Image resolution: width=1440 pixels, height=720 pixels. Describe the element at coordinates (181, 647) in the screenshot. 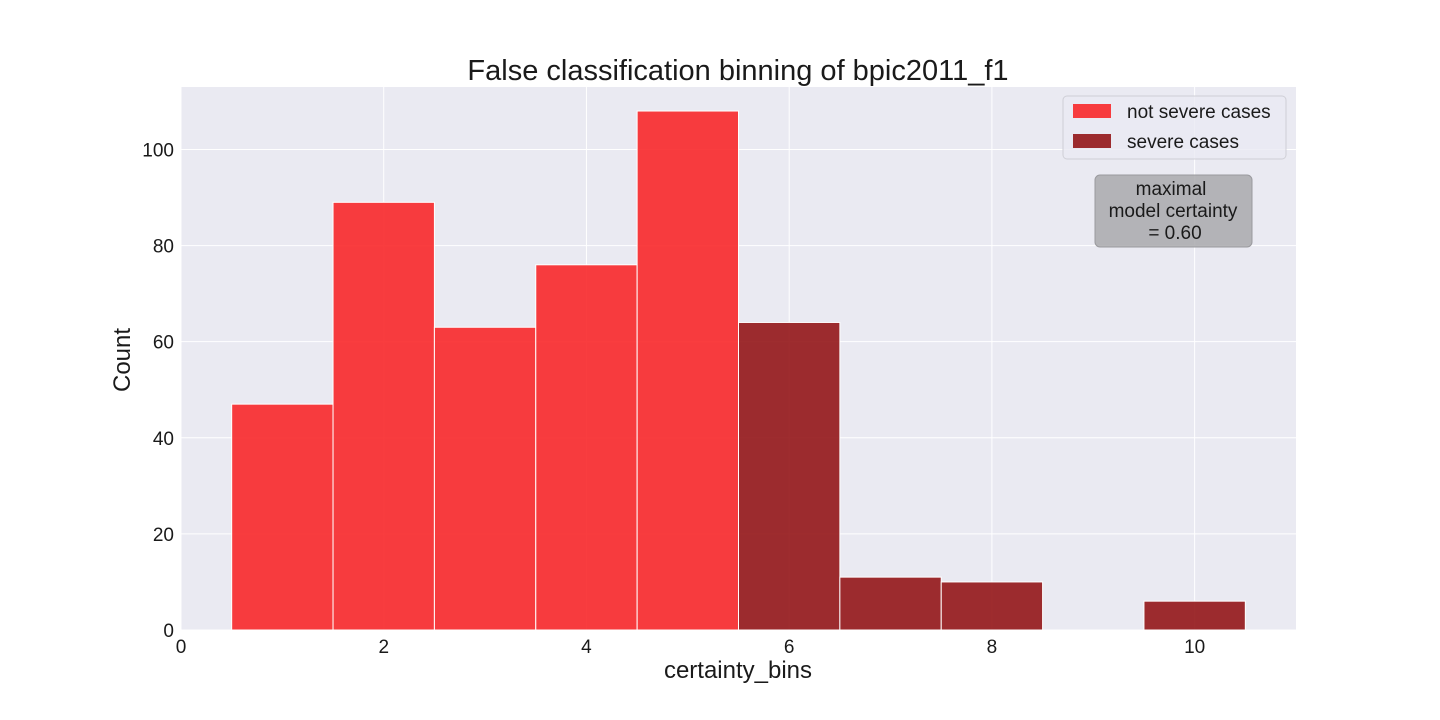

I see `x-tick-label: 0` at that location.